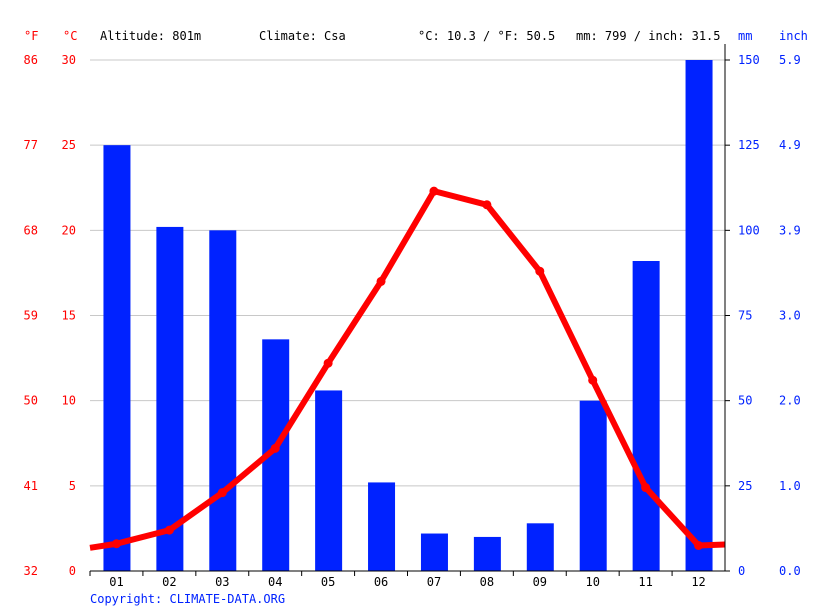 The image size is (815, 611). What do you see at coordinates (749, 60) in the screenshot?
I see `tick-label-mm: 150` at bounding box center [749, 60].